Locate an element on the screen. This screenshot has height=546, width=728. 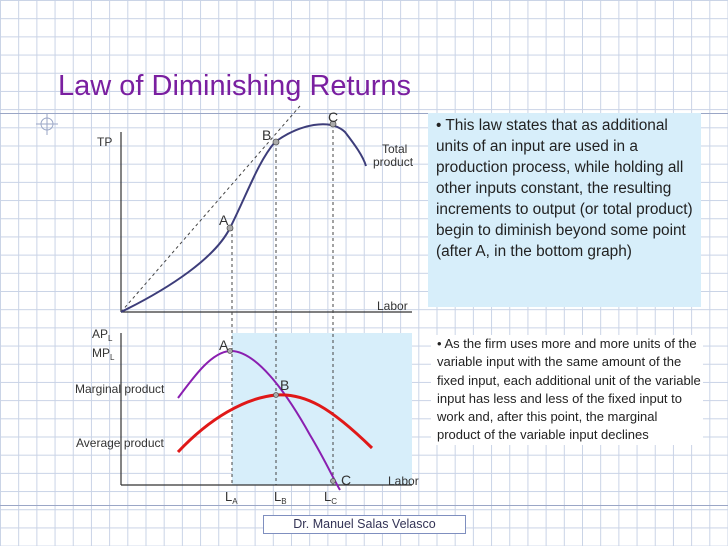
top-x-label: Labor is located at coordinates (392, 306).